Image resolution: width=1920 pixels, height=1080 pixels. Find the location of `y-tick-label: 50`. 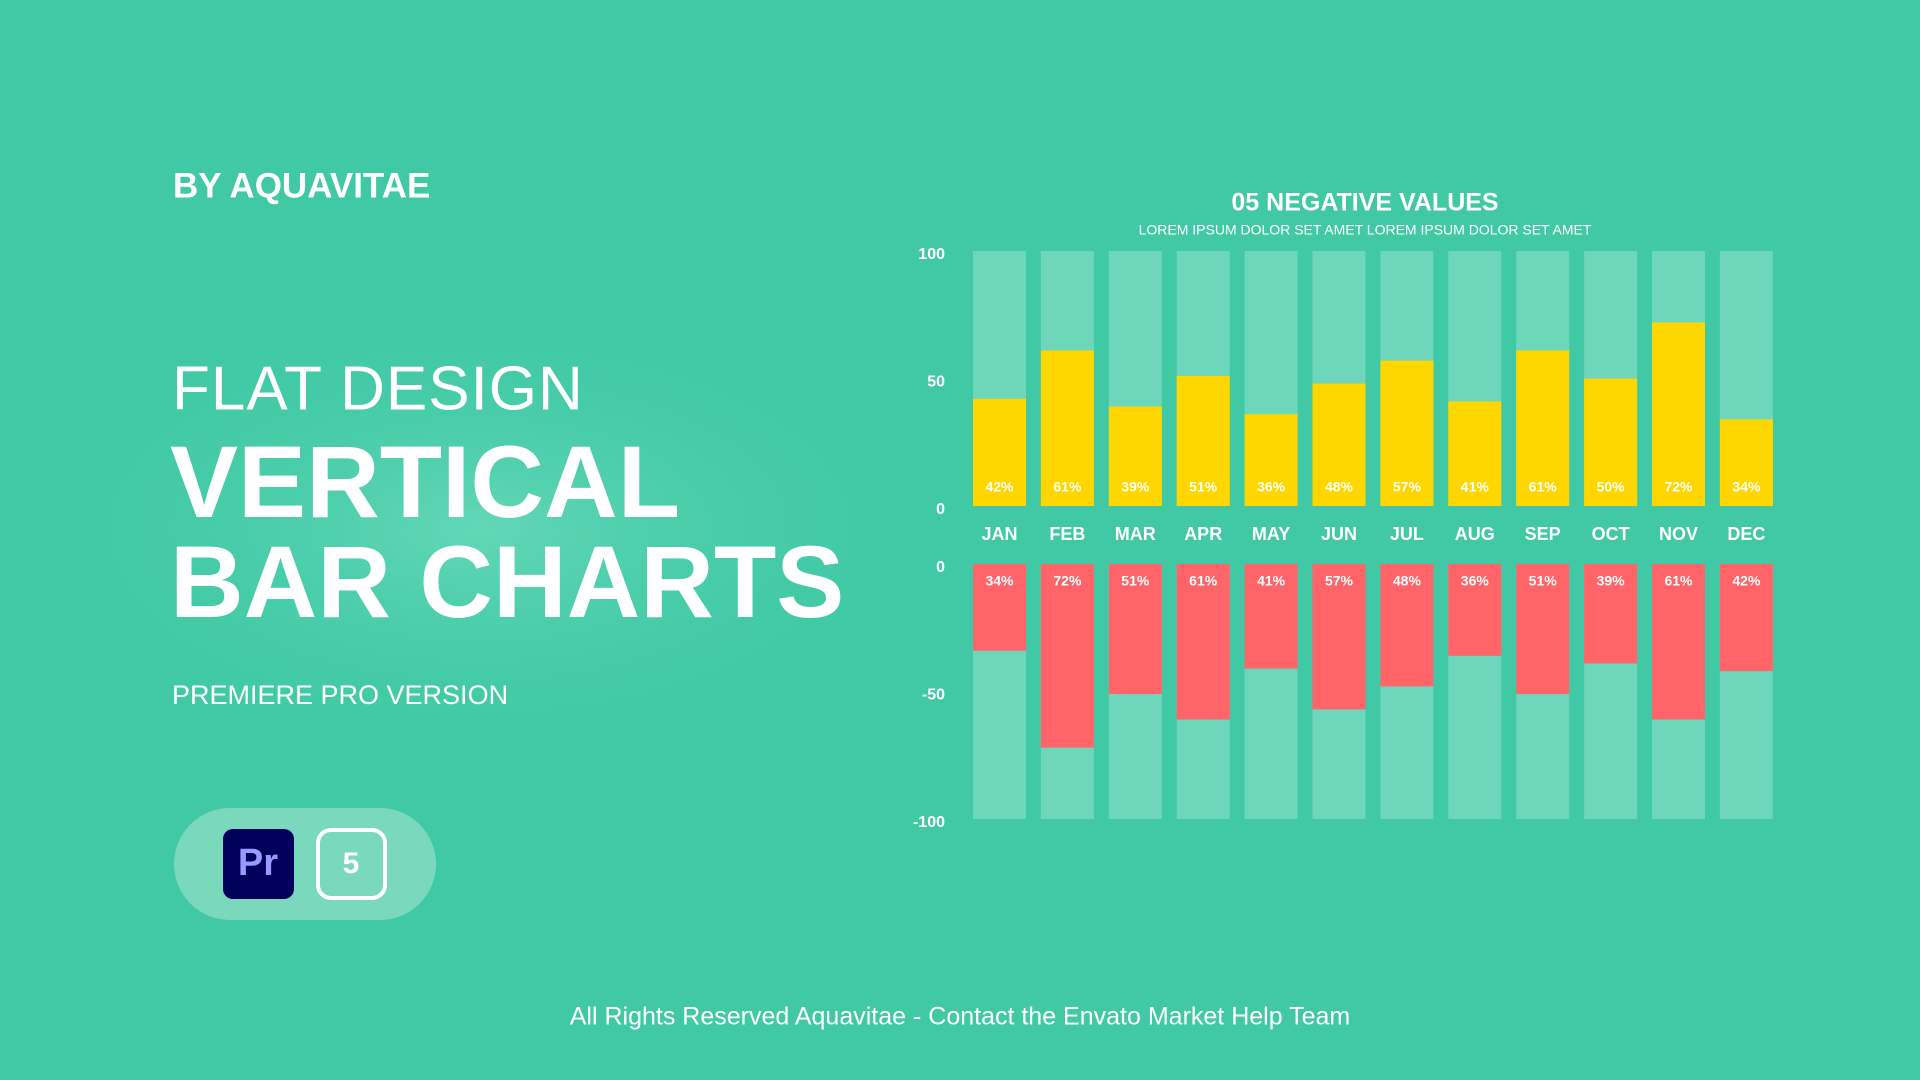

y-tick-label: 50 is located at coordinates (936, 382).